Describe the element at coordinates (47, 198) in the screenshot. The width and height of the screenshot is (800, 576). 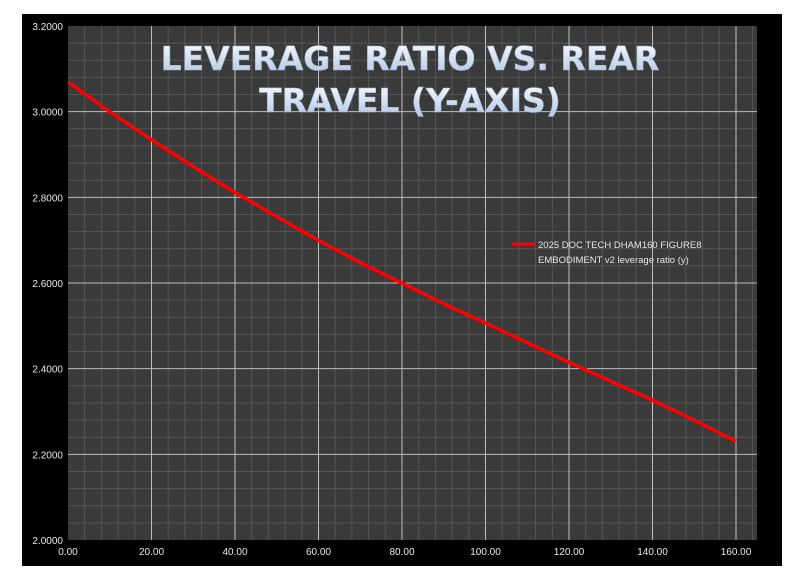
I see `y-tick-label: 2.8000` at that location.